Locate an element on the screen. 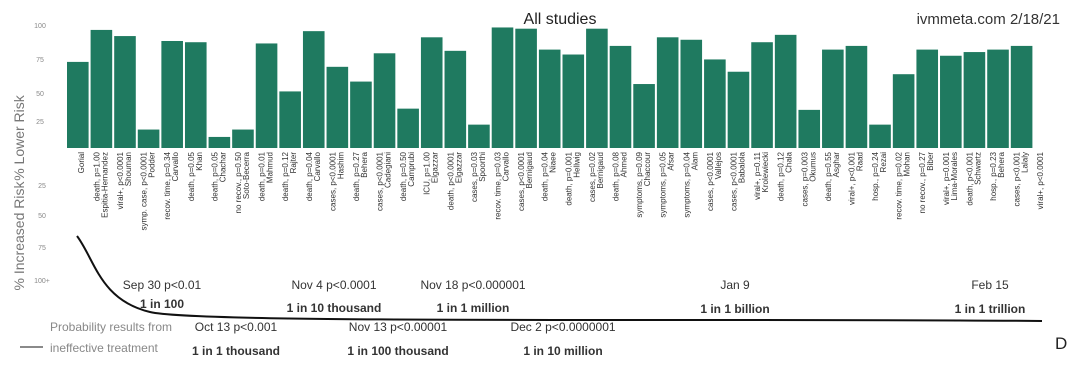 This screenshot has height=365, width=1075. chart-title: All studies is located at coordinates (560, 19).